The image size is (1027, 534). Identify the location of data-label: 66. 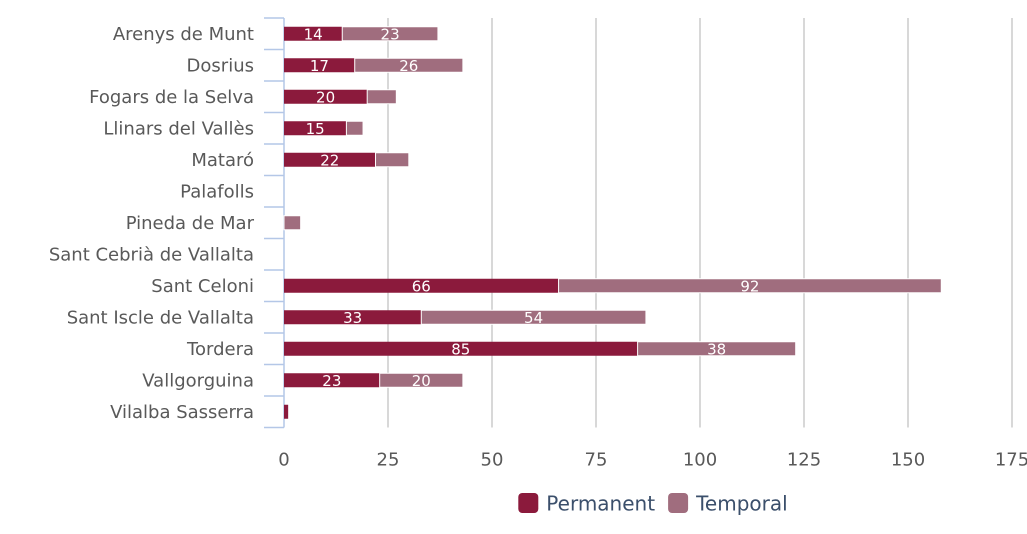
(421, 286).